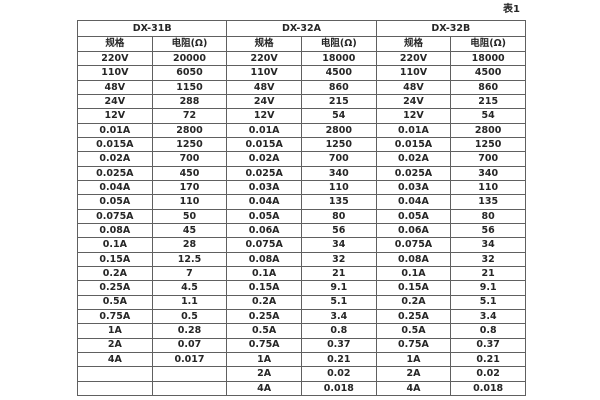 This screenshot has height=400, width=600. I want to click on resistance-cell: 0.018, so click(488, 388).